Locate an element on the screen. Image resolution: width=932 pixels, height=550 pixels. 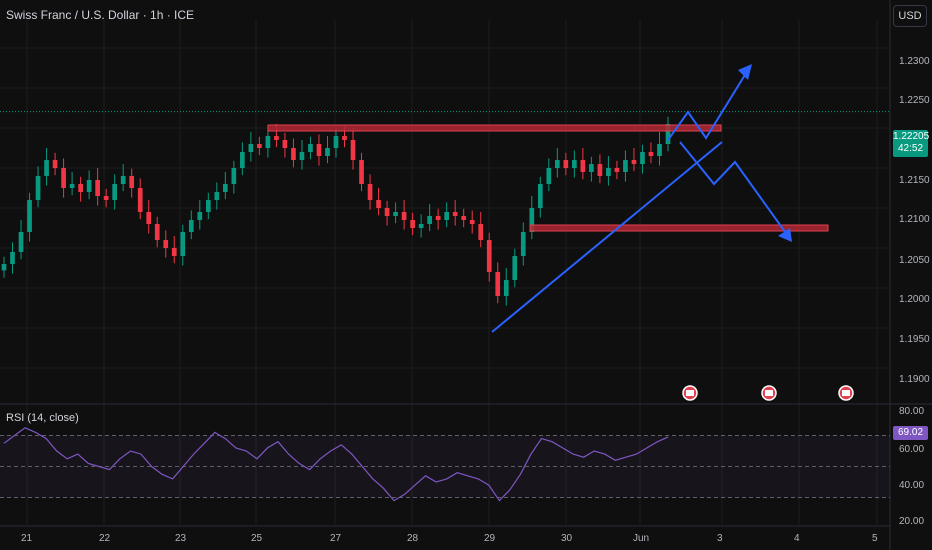
time-label: 25 is located at coordinates (257, 538).